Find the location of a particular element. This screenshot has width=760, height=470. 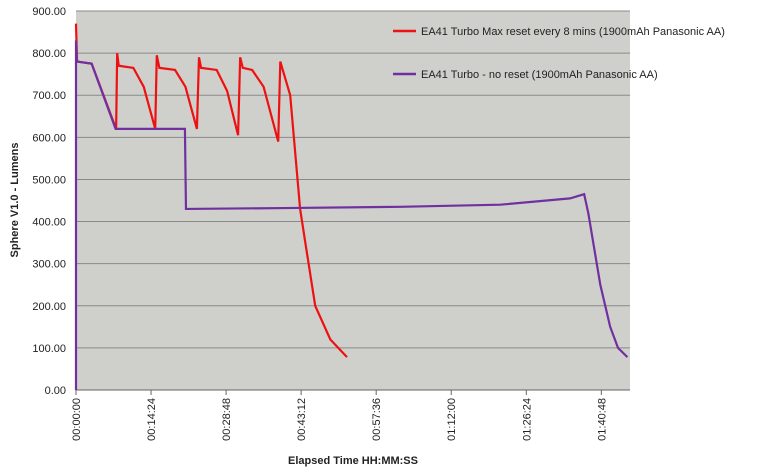

y-axis-title: Sphere V1.0 - Lumens is located at coordinates (15, 200).